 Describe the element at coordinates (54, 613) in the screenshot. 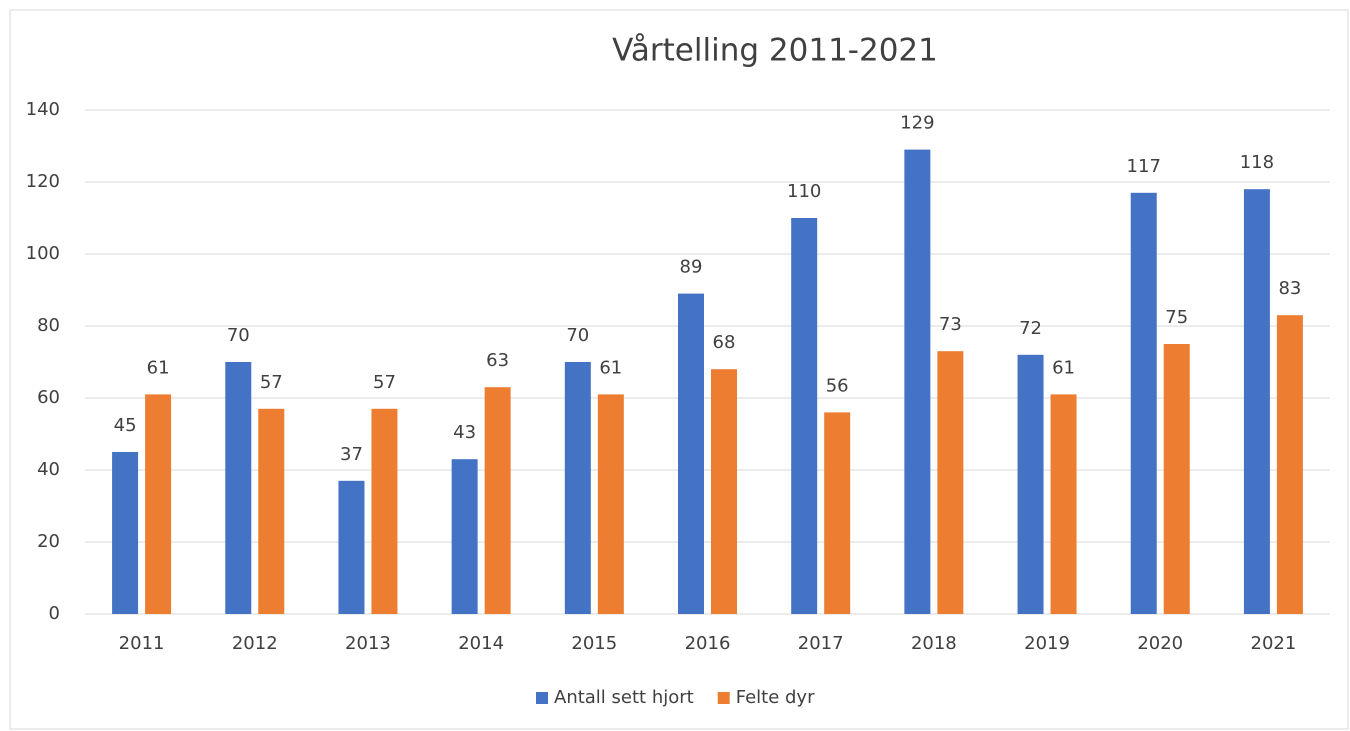

I see `y-tick-label: 0` at that location.